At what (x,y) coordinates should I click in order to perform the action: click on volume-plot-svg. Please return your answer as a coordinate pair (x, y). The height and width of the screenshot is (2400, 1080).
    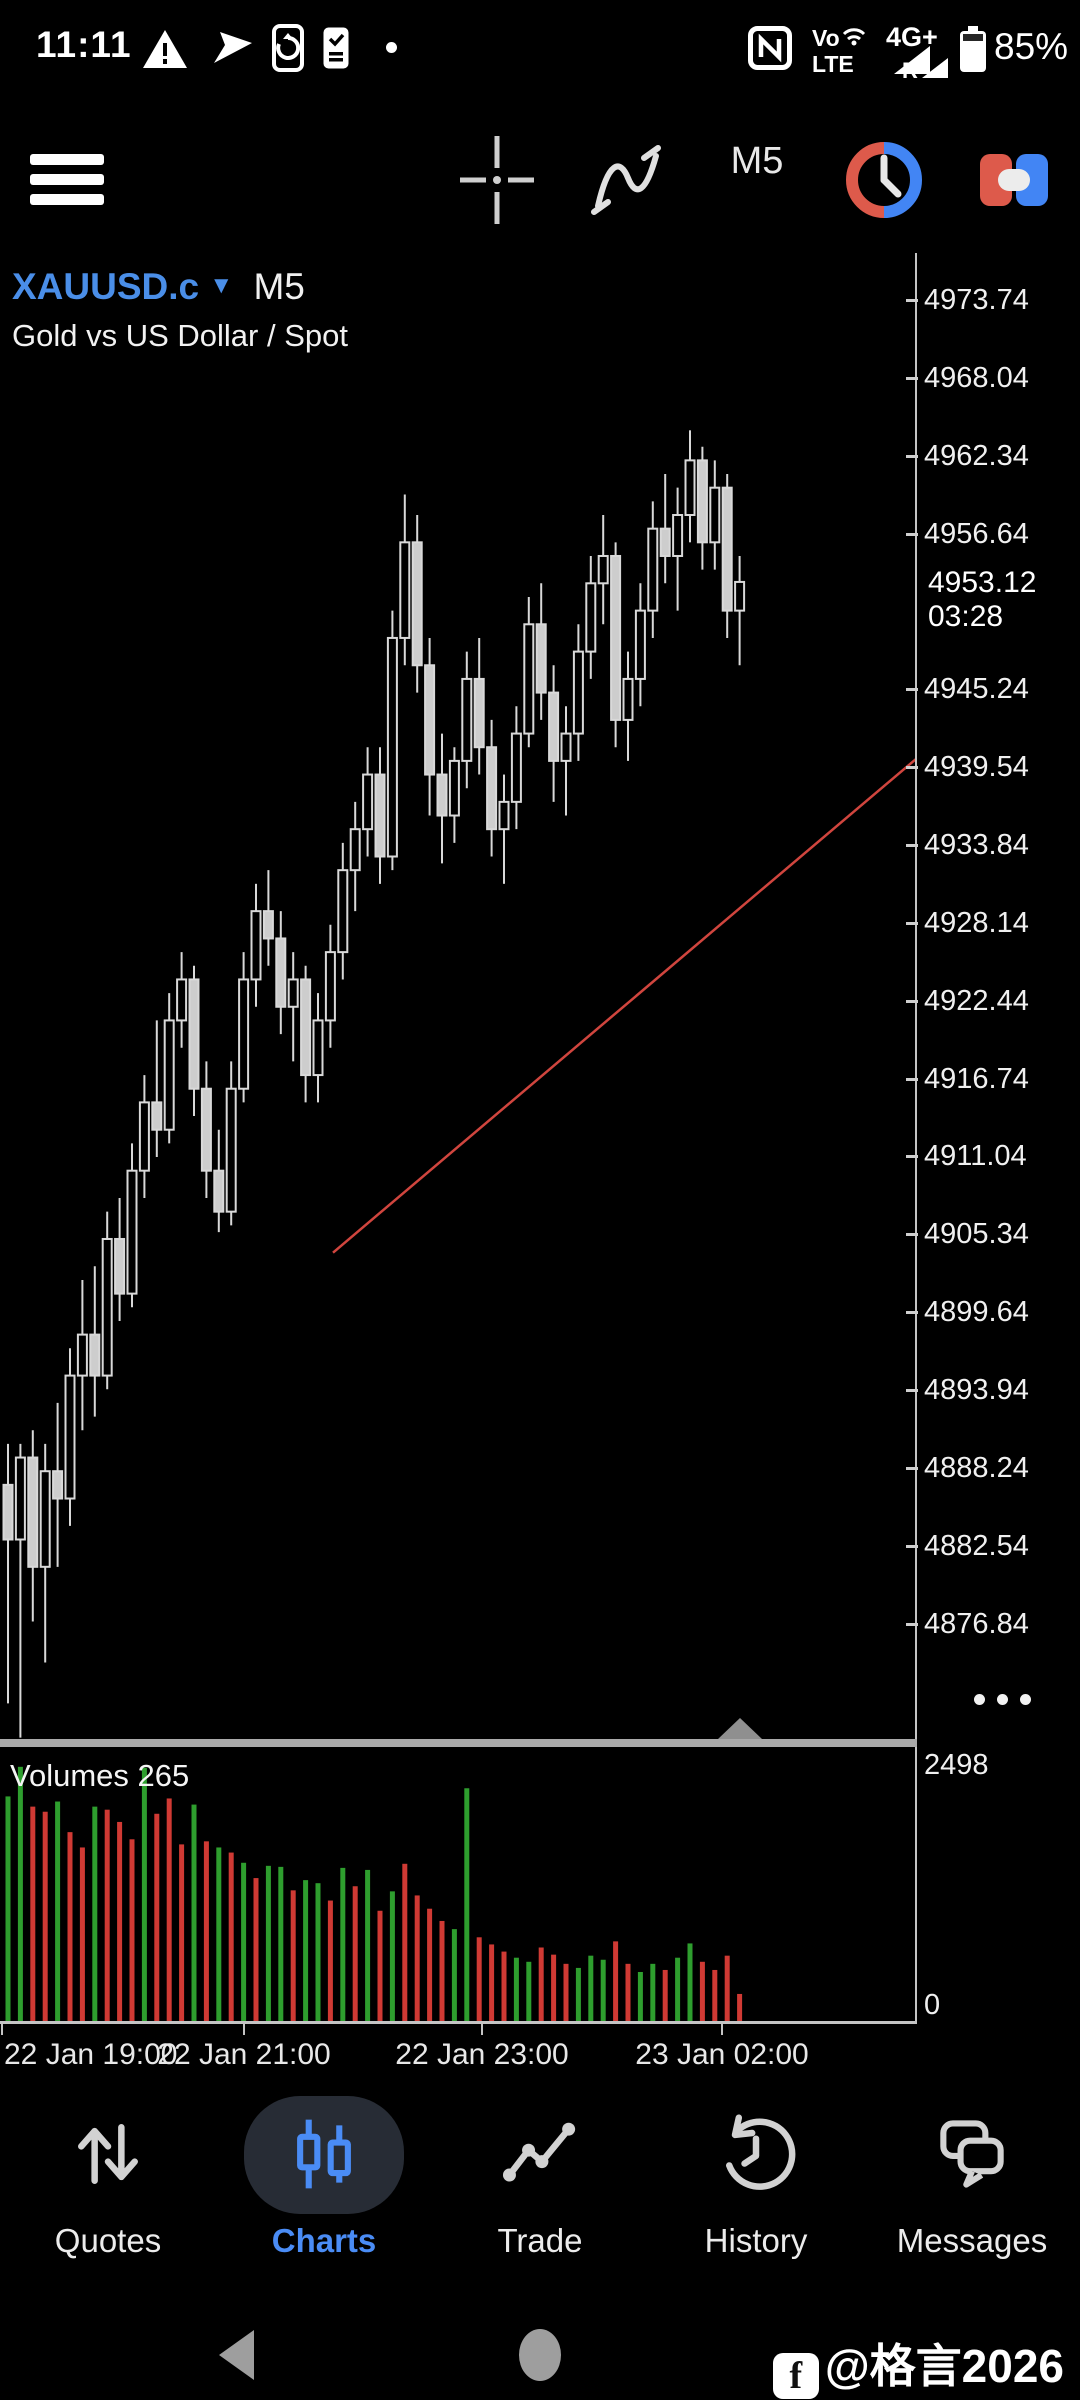
    Looking at the image, I should click on (458, 1900).